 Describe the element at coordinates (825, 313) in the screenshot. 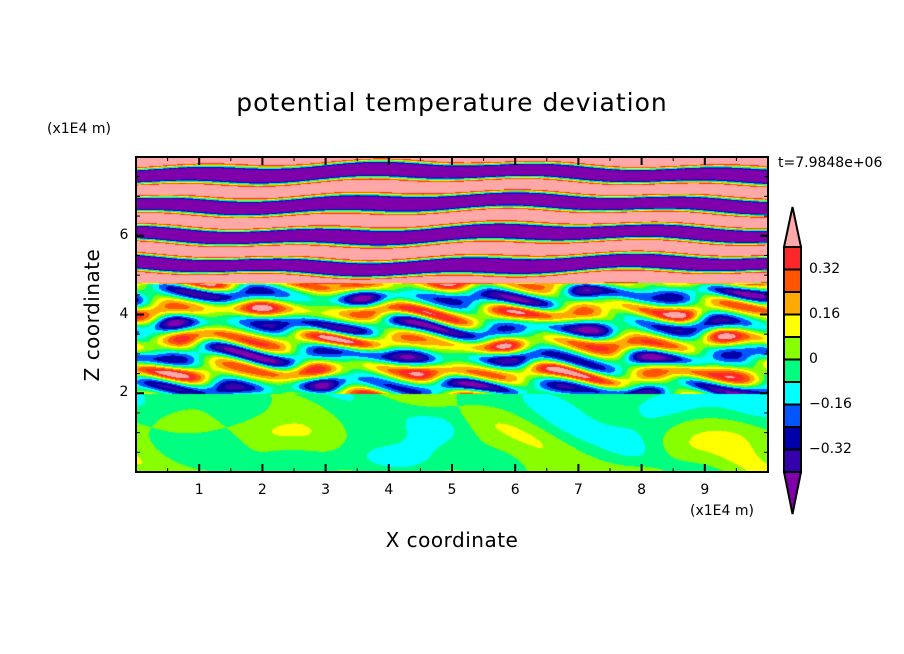

I see `colorbar-tick-label: 0.16` at that location.